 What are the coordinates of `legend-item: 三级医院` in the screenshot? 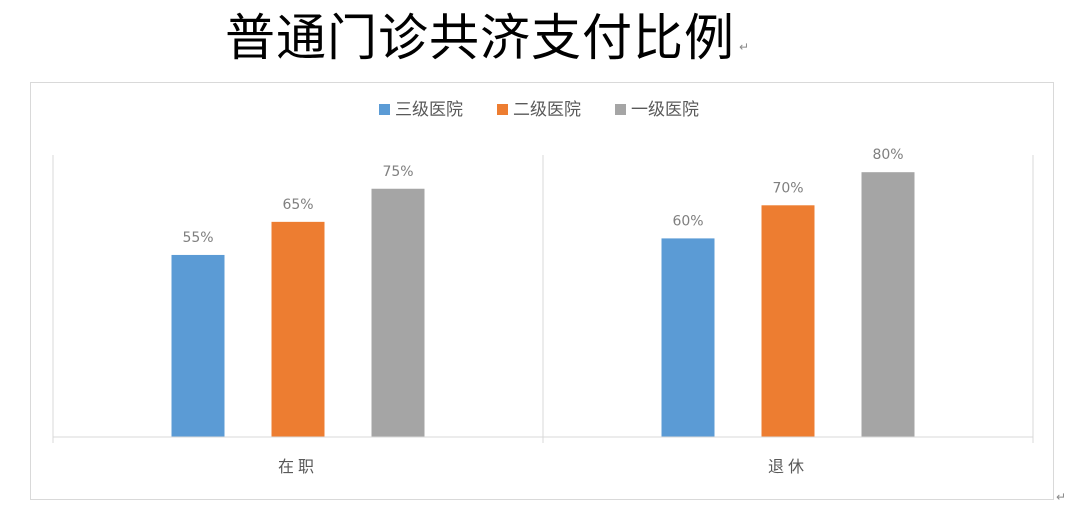 It's located at (421, 110).